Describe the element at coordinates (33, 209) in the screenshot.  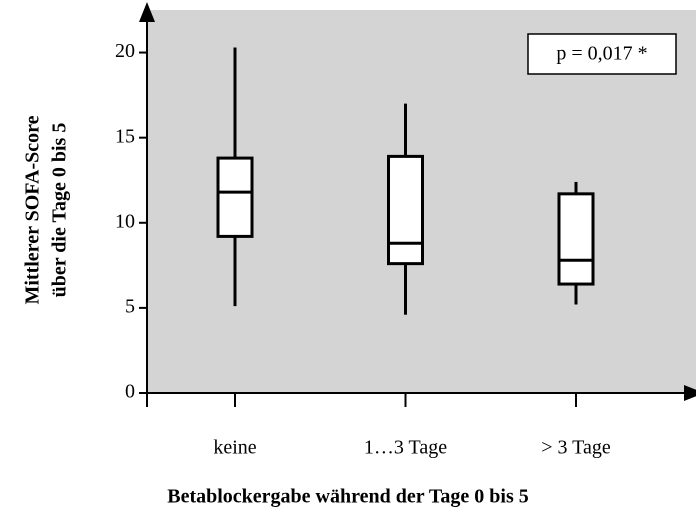
I see `y-axis-label: Mittlerer SOFA-Score` at that location.